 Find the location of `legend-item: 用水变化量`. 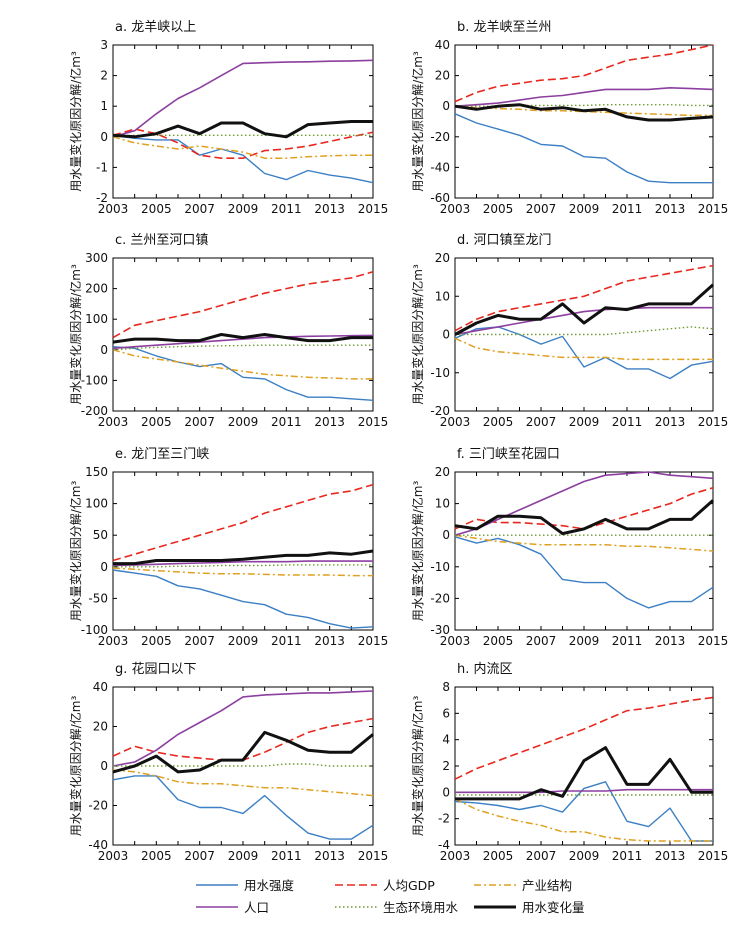

legend-item: 用水变化量 is located at coordinates (529, 907).